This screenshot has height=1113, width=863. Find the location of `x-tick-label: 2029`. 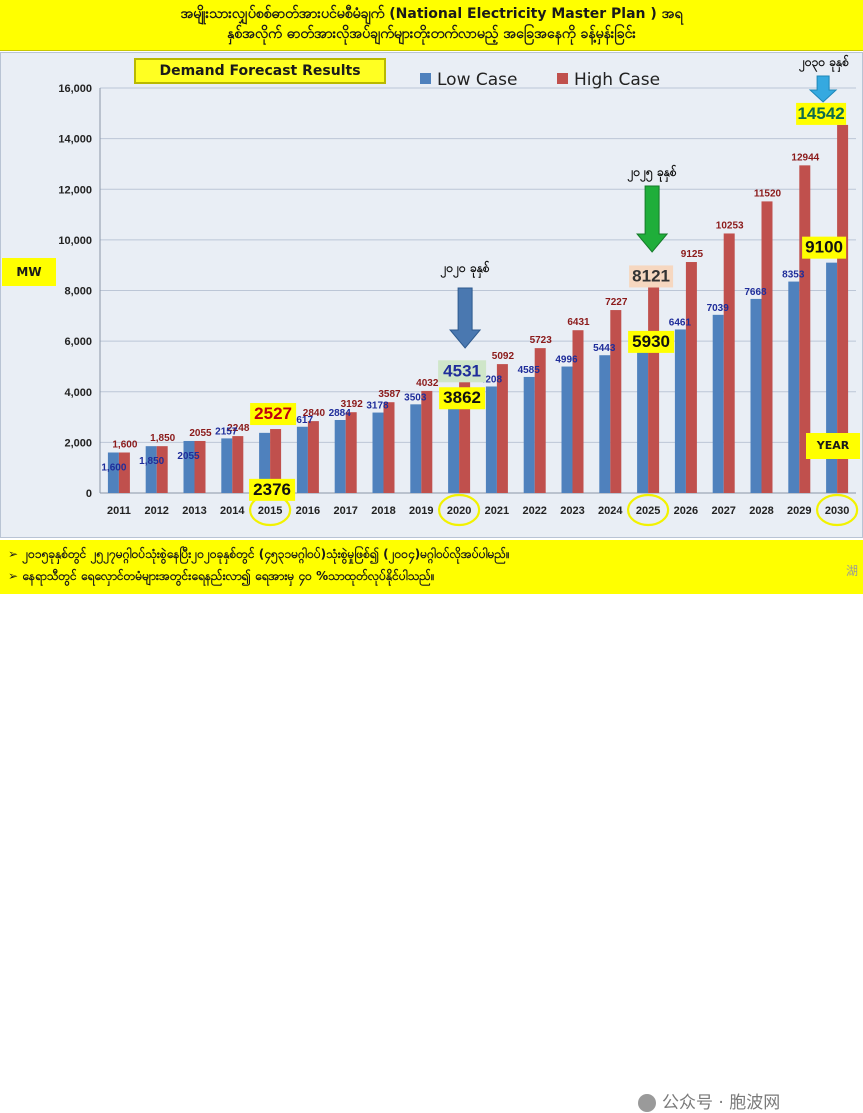

x-tick-label: 2029 is located at coordinates (799, 511).